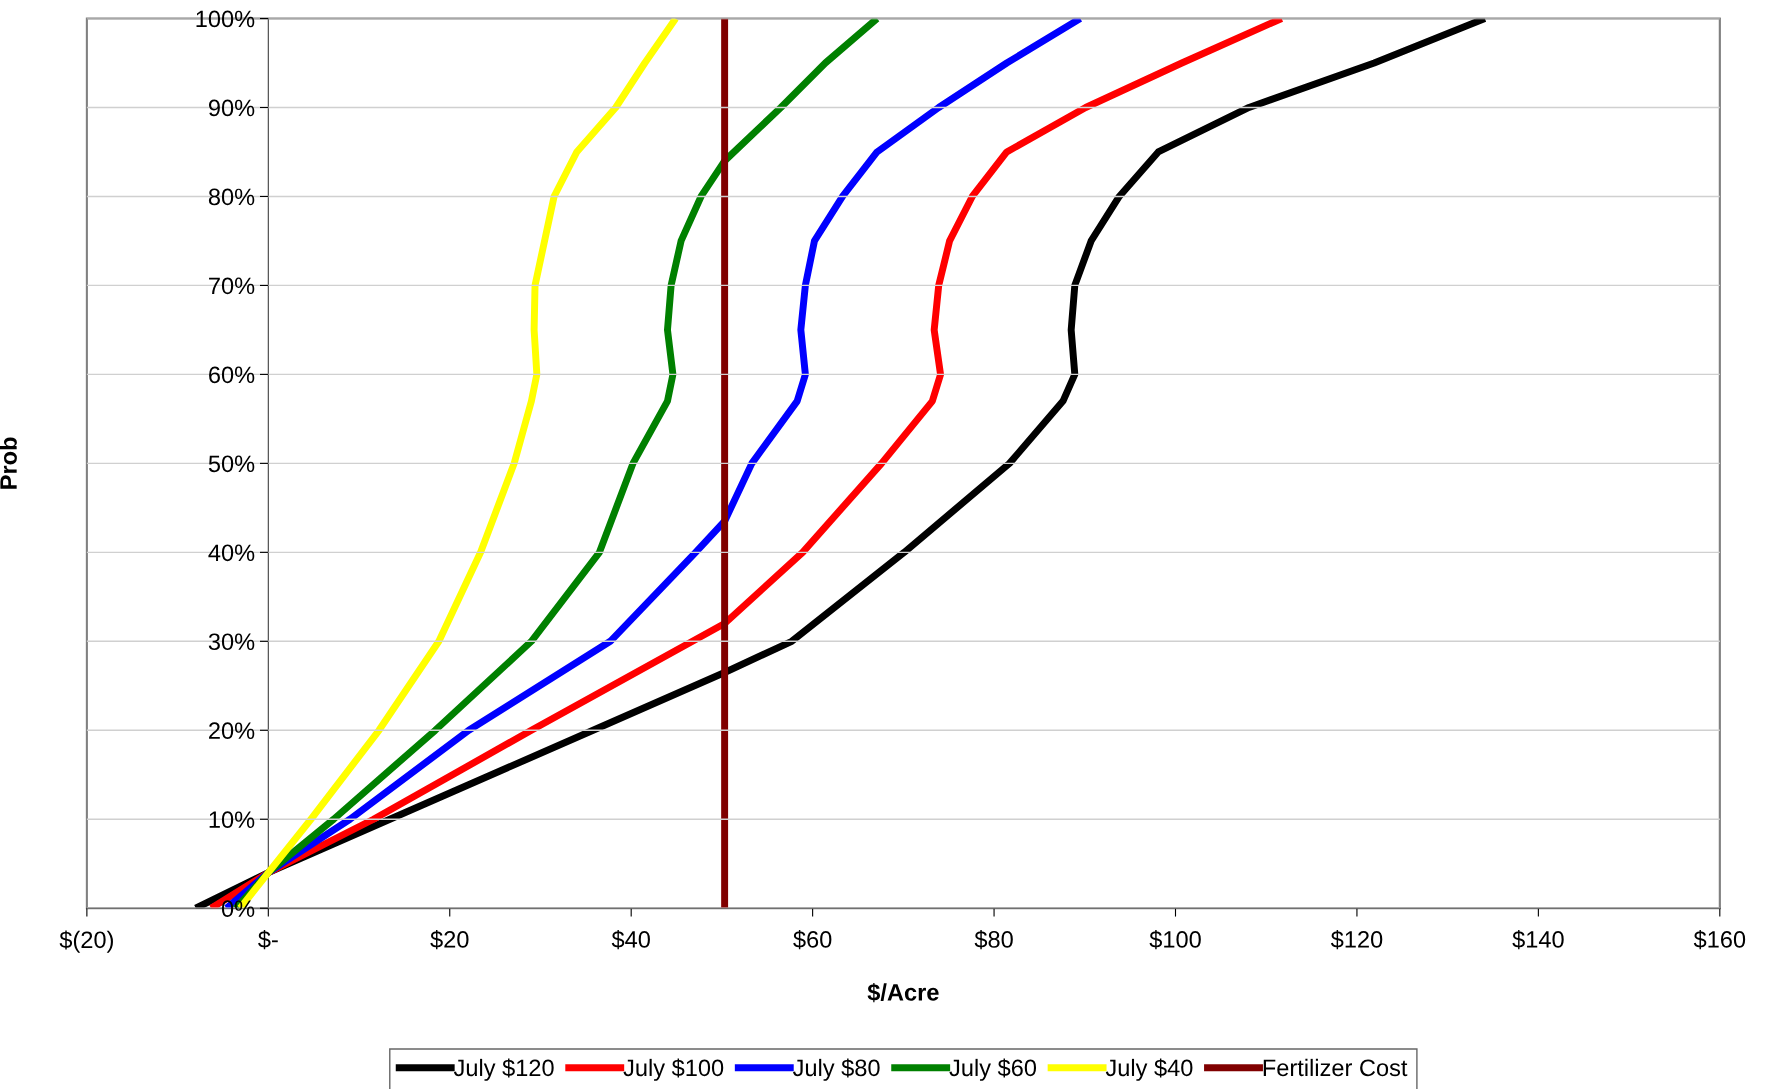  What do you see at coordinates (993, 1069) in the screenshot?
I see `legend-label: July $60` at bounding box center [993, 1069].